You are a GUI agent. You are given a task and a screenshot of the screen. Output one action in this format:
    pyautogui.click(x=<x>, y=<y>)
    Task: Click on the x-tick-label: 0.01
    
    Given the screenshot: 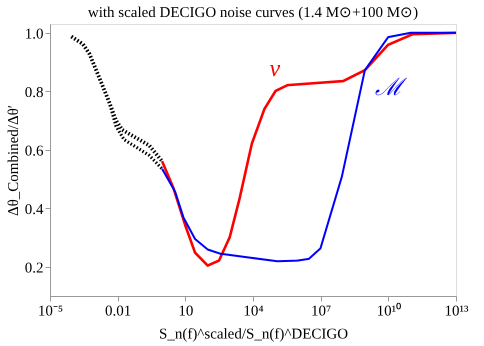 What is the action you would take?
    pyautogui.click(x=118, y=312)
    